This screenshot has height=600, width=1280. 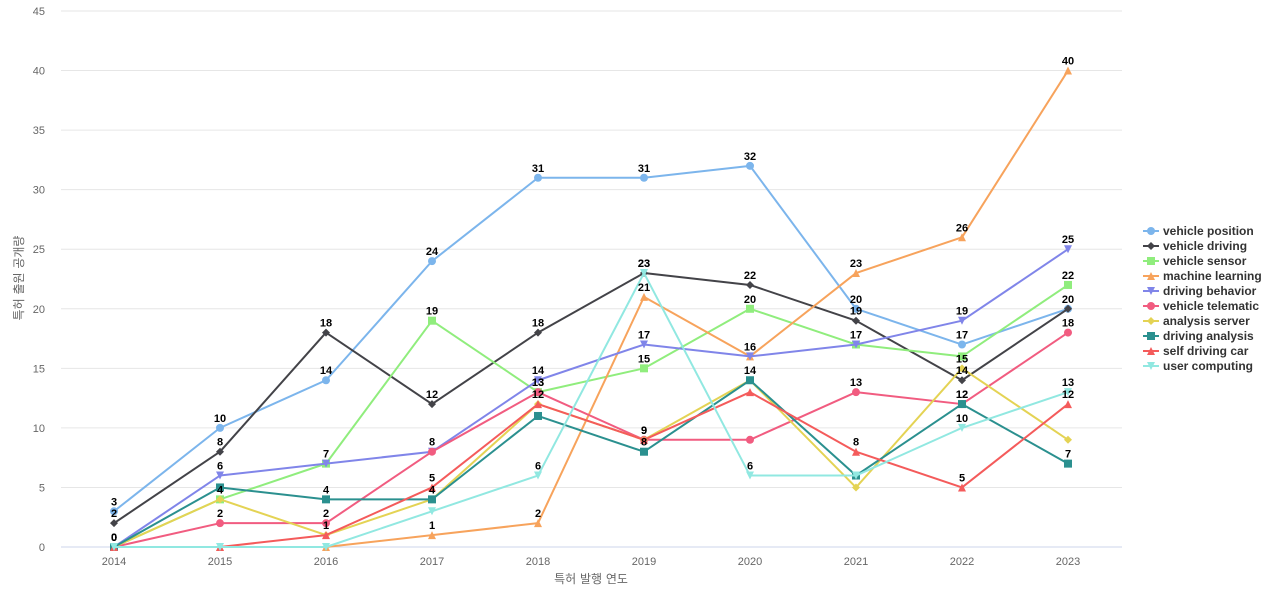 I want to click on data-label: 4, so click(x=326, y=490).